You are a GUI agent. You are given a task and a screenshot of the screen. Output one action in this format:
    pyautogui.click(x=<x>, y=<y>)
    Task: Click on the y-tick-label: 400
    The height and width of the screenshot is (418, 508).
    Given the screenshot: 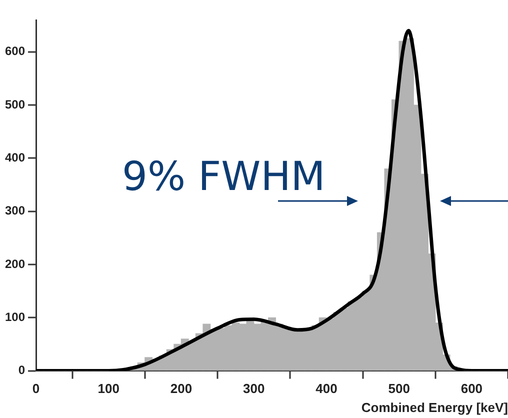 What is the action you would take?
    pyautogui.click(x=15, y=157)
    